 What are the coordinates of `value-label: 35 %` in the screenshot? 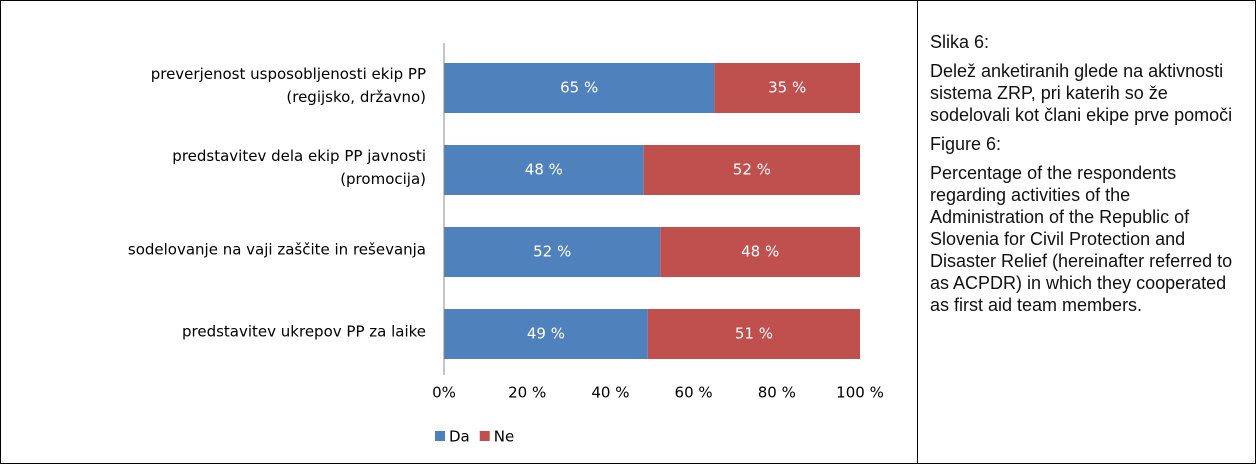 It's located at (787, 88).